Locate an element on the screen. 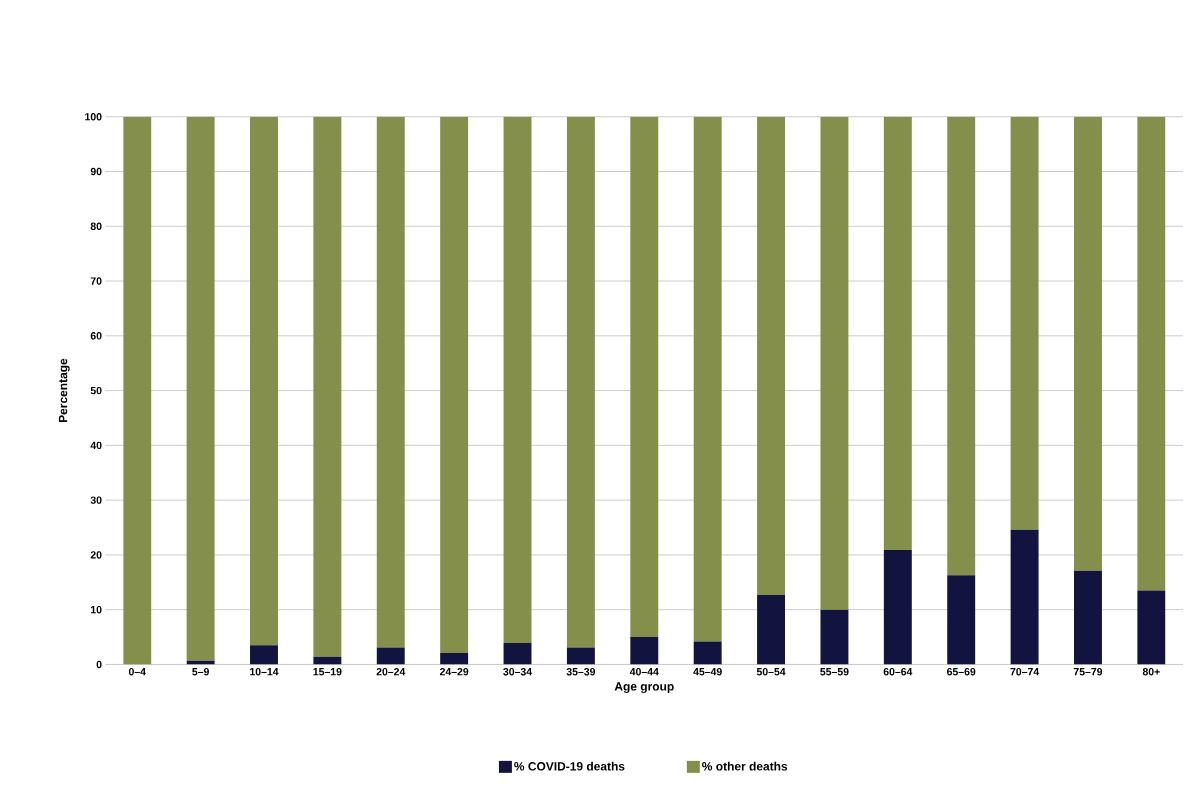 The width and height of the screenshot is (1203, 789). y-tick-label: 0 is located at coordinates (99, 664).